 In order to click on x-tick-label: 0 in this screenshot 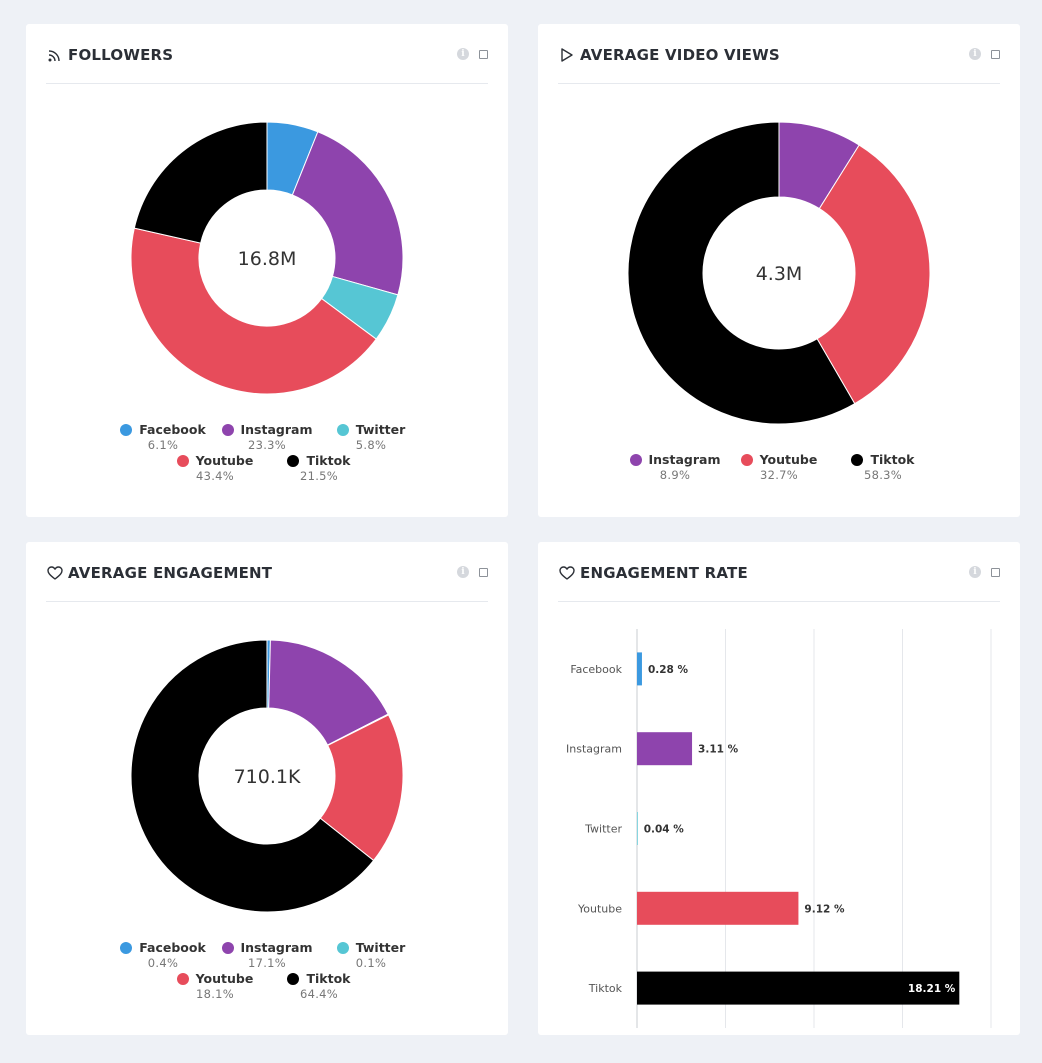, I will do `click(637, 1034)`.